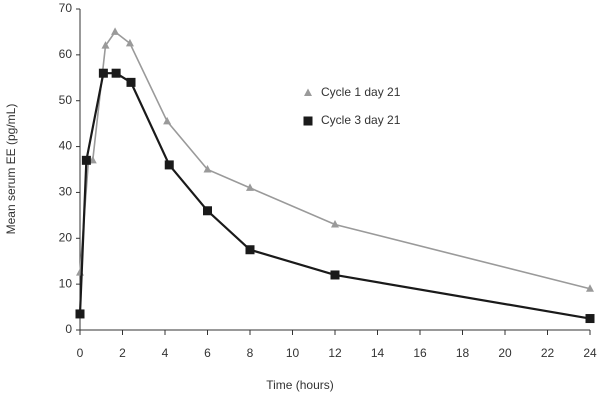  I want to click on y-tick-label: 60, so click(66, 54).